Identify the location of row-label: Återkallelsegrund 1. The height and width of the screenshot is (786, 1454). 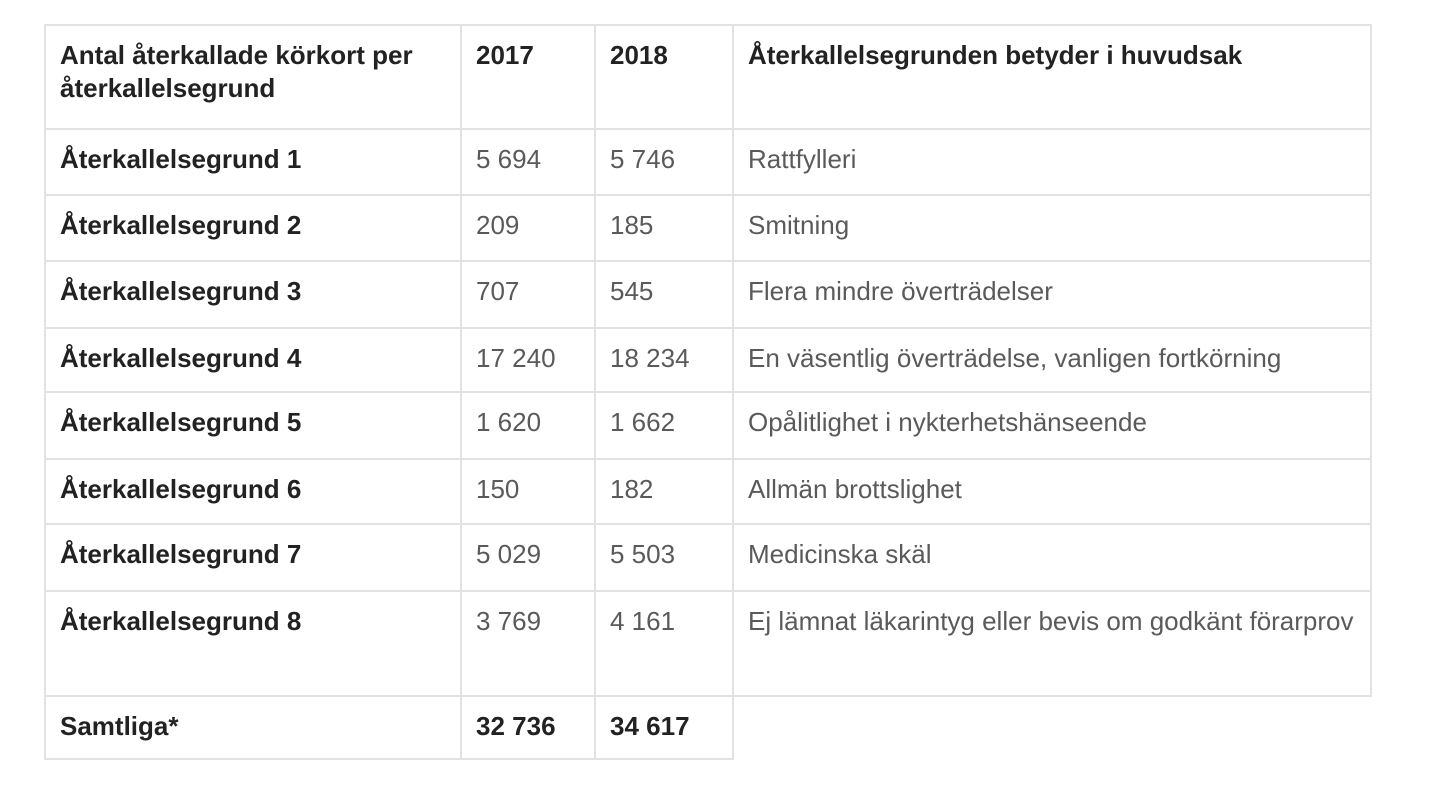
(253, 162).